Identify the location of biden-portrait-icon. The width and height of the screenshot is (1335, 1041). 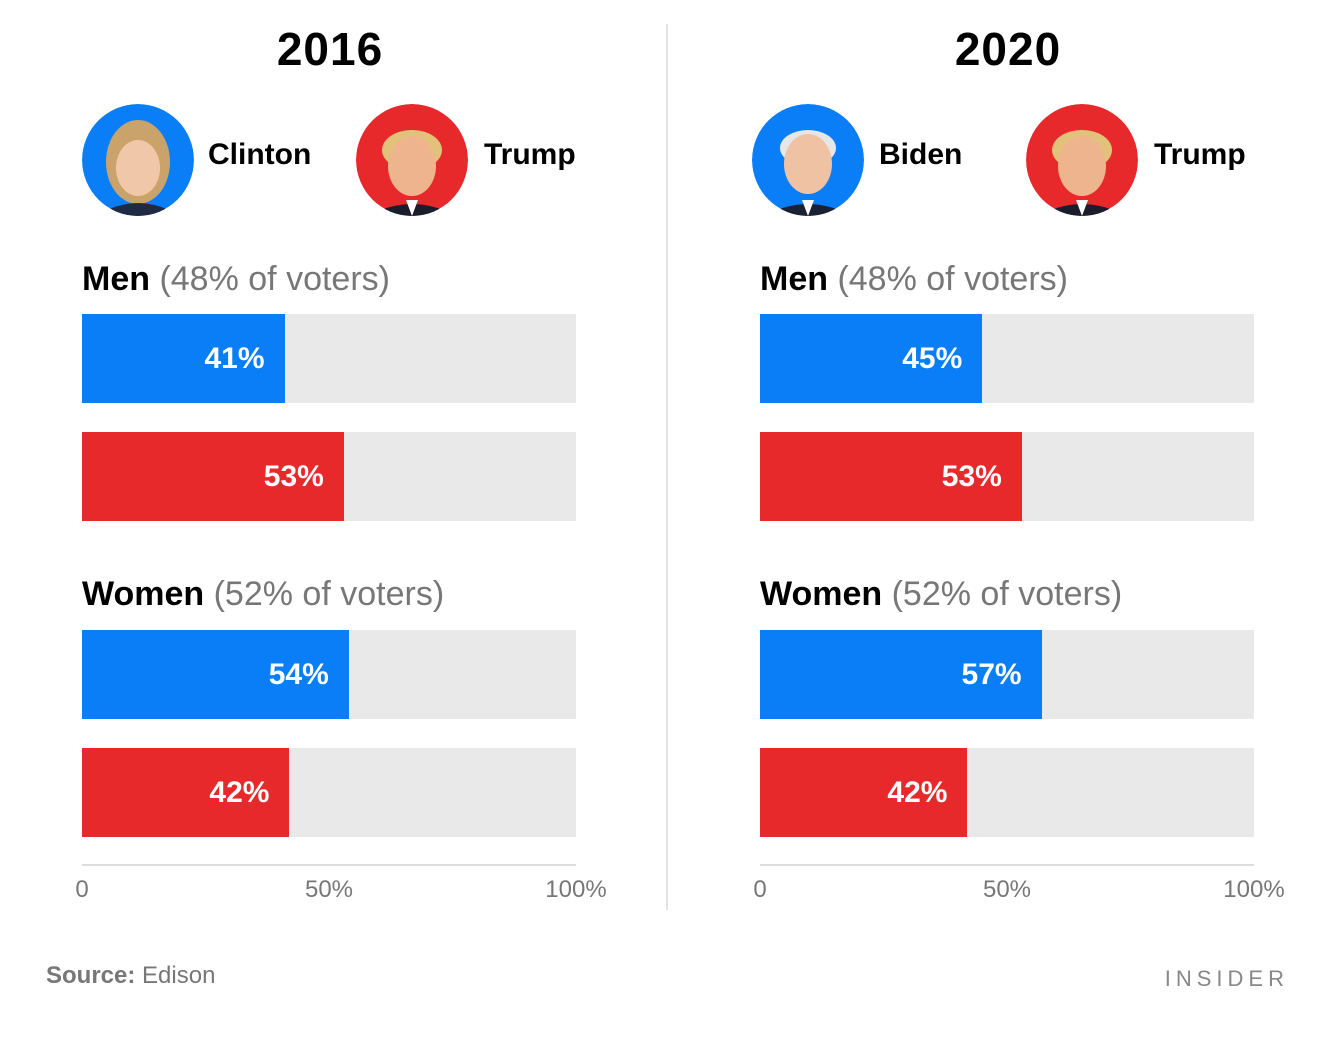
(808, 160).